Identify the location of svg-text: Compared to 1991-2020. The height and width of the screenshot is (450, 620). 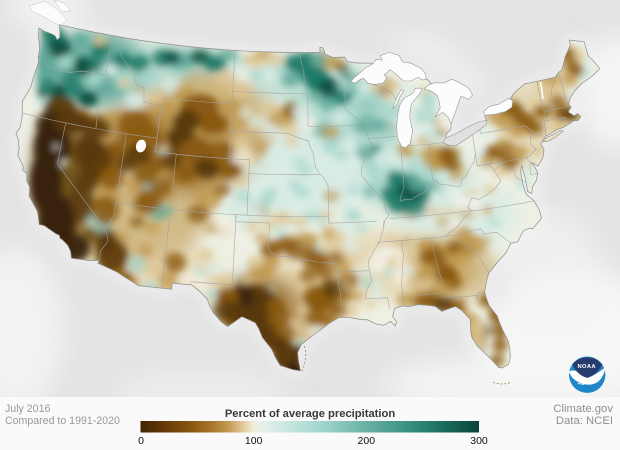
(62, 421).